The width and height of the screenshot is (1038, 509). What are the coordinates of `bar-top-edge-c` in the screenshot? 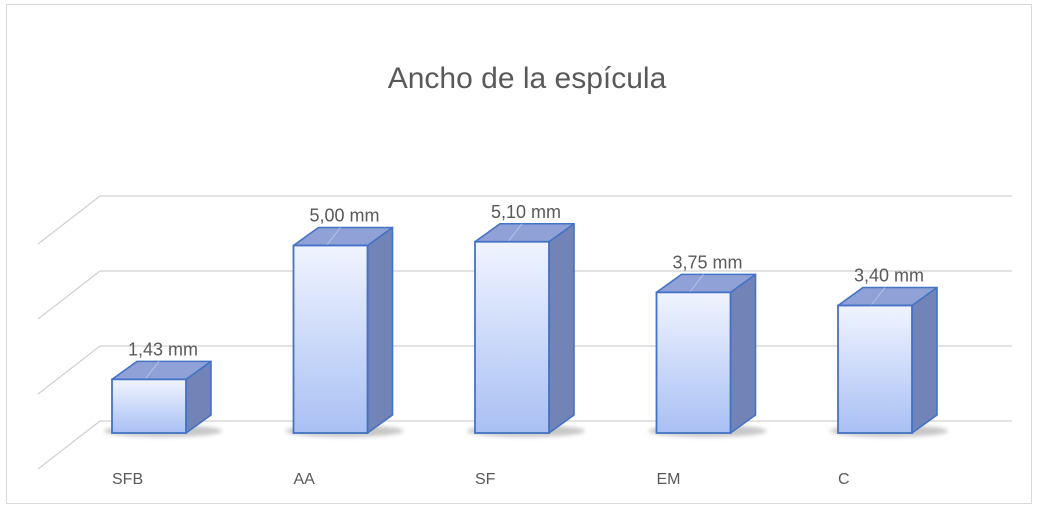 It's located at (878, 296).